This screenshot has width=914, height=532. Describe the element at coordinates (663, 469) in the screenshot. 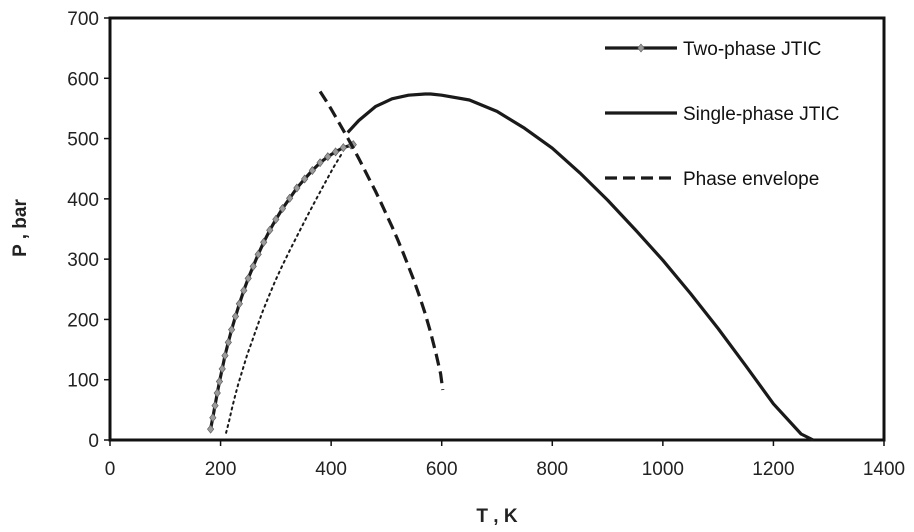

I see `x-tick-label: 1000` at that location.